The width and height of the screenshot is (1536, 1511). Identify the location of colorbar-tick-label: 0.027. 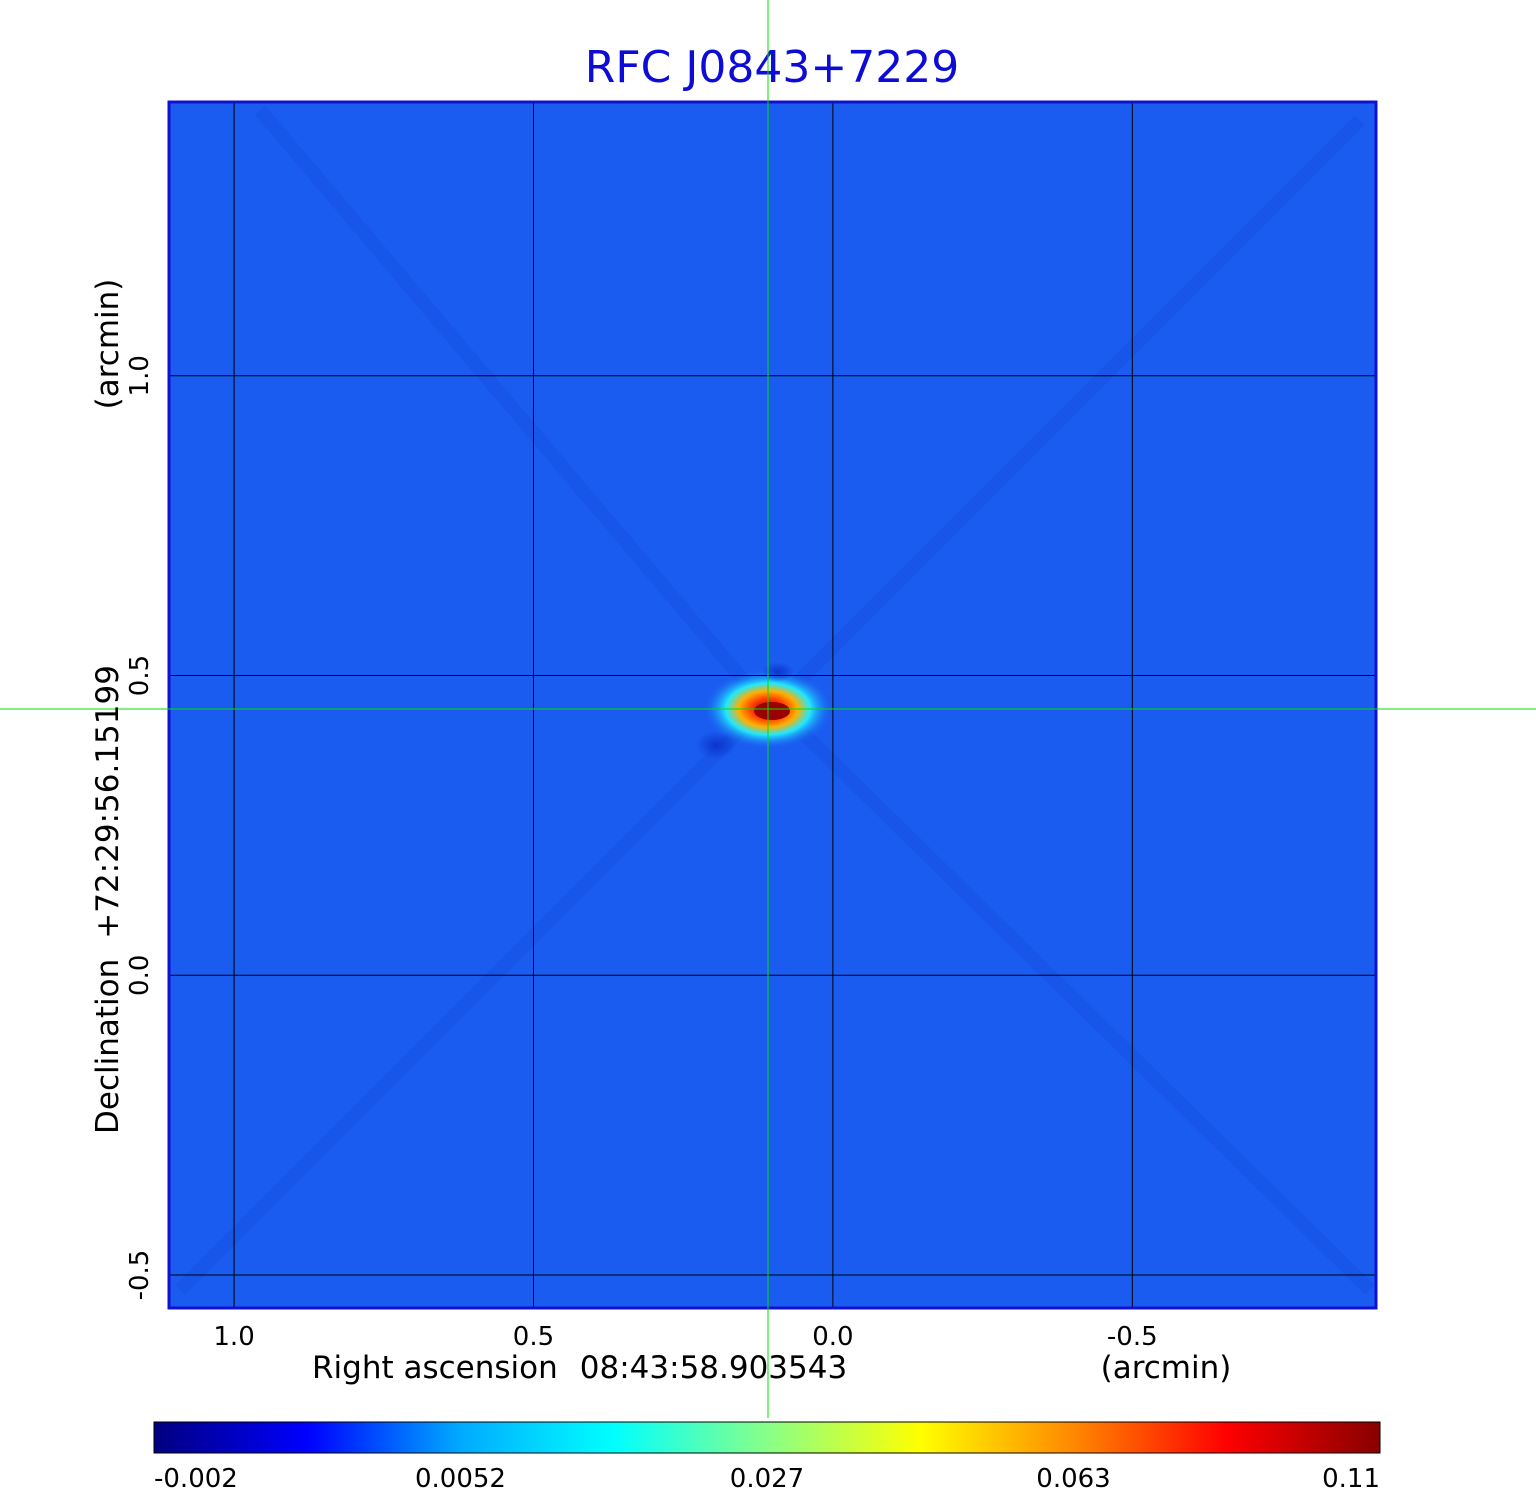
(767, 1479).